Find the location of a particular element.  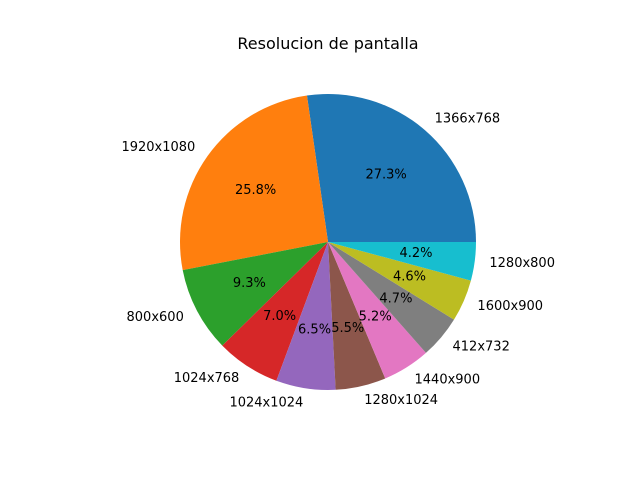

pie-slice-1024x768 is located at coordinates (275, 311).